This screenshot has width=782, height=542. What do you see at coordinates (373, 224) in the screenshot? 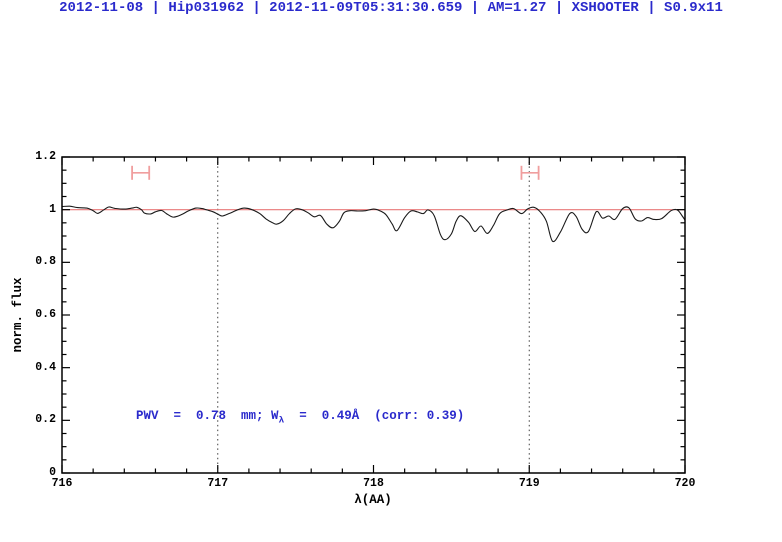
I see `spectrum-line` at bounding box center [373, 224].